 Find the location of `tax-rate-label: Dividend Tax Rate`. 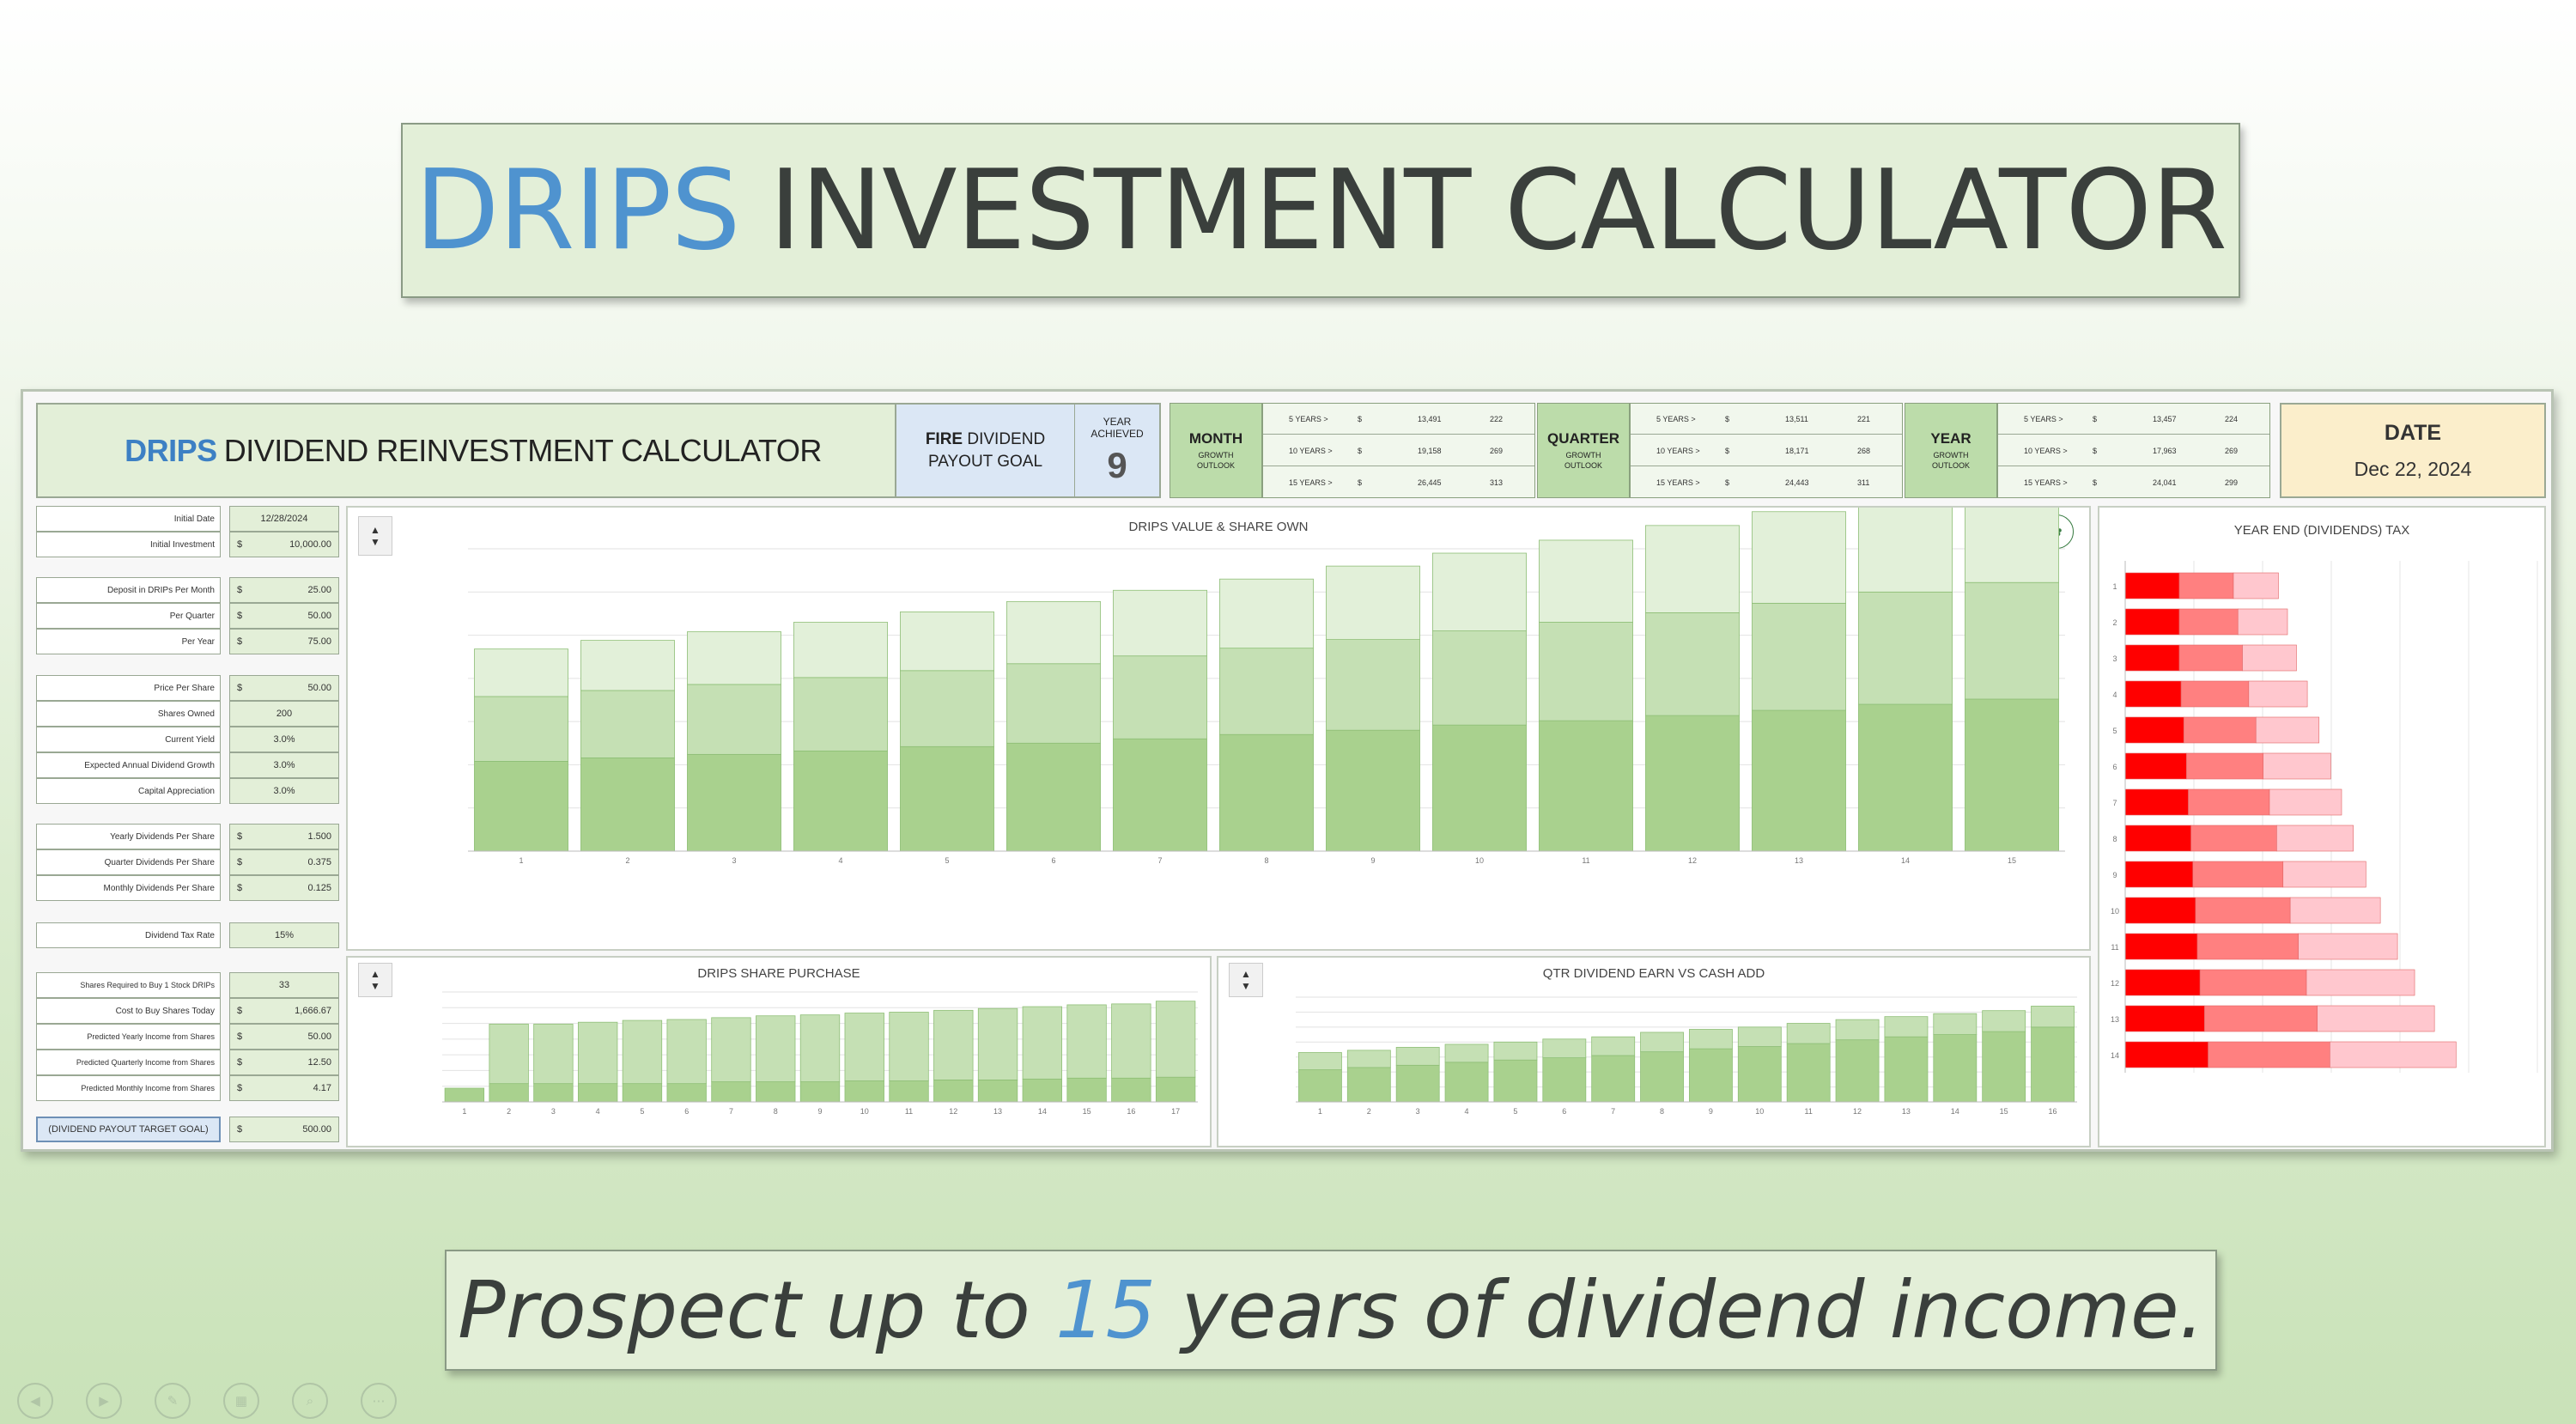

tax-rate-label: Dividend Tax Rate is located at coordinates (128, 935).